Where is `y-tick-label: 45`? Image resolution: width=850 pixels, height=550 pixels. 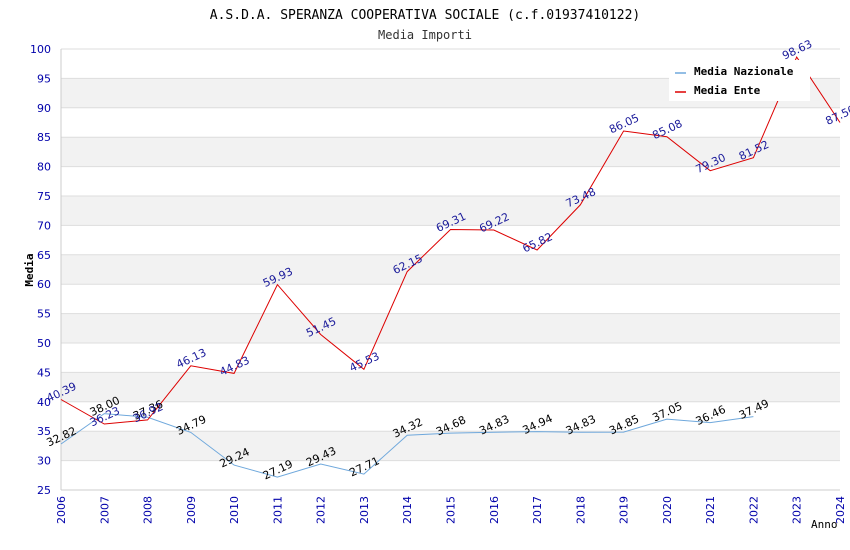
y-tick-label: 45 is located at coordinates (44, 372).